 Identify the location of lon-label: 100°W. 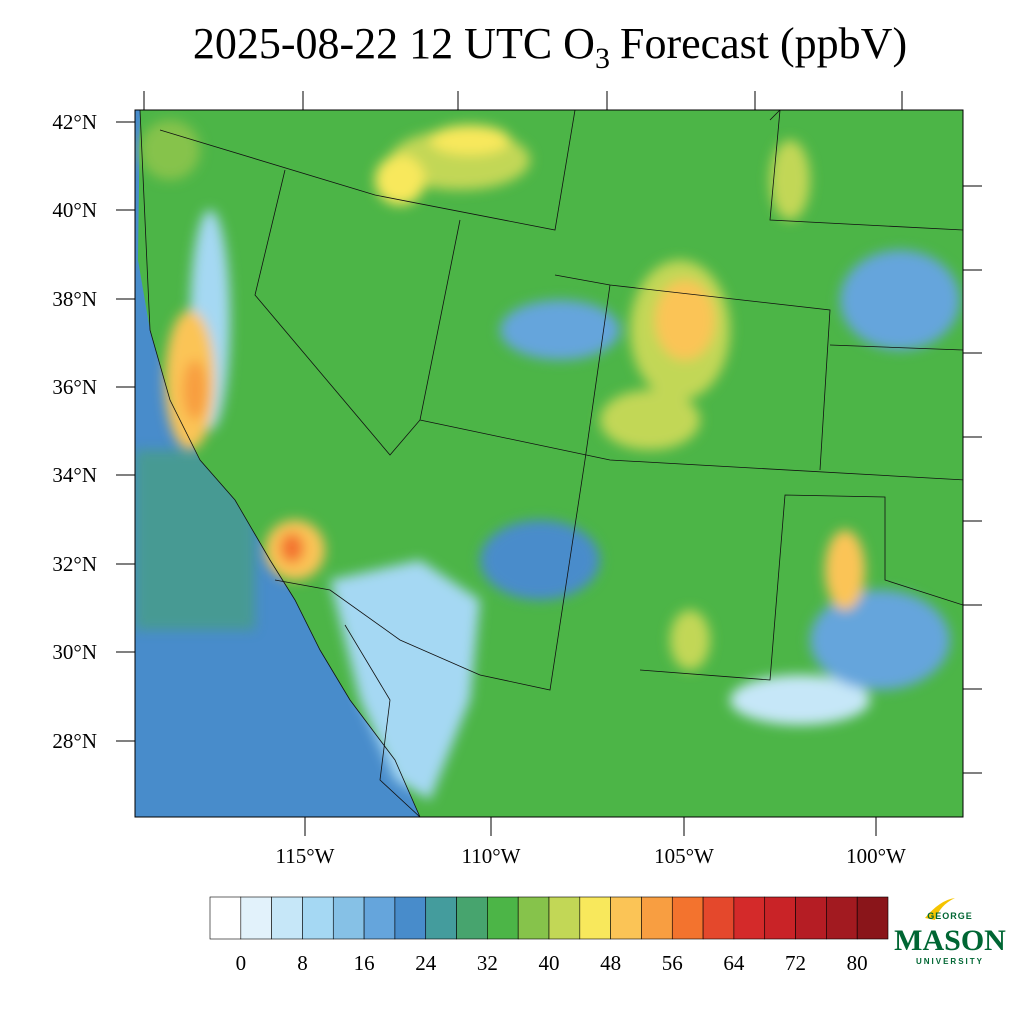
(876, 856).